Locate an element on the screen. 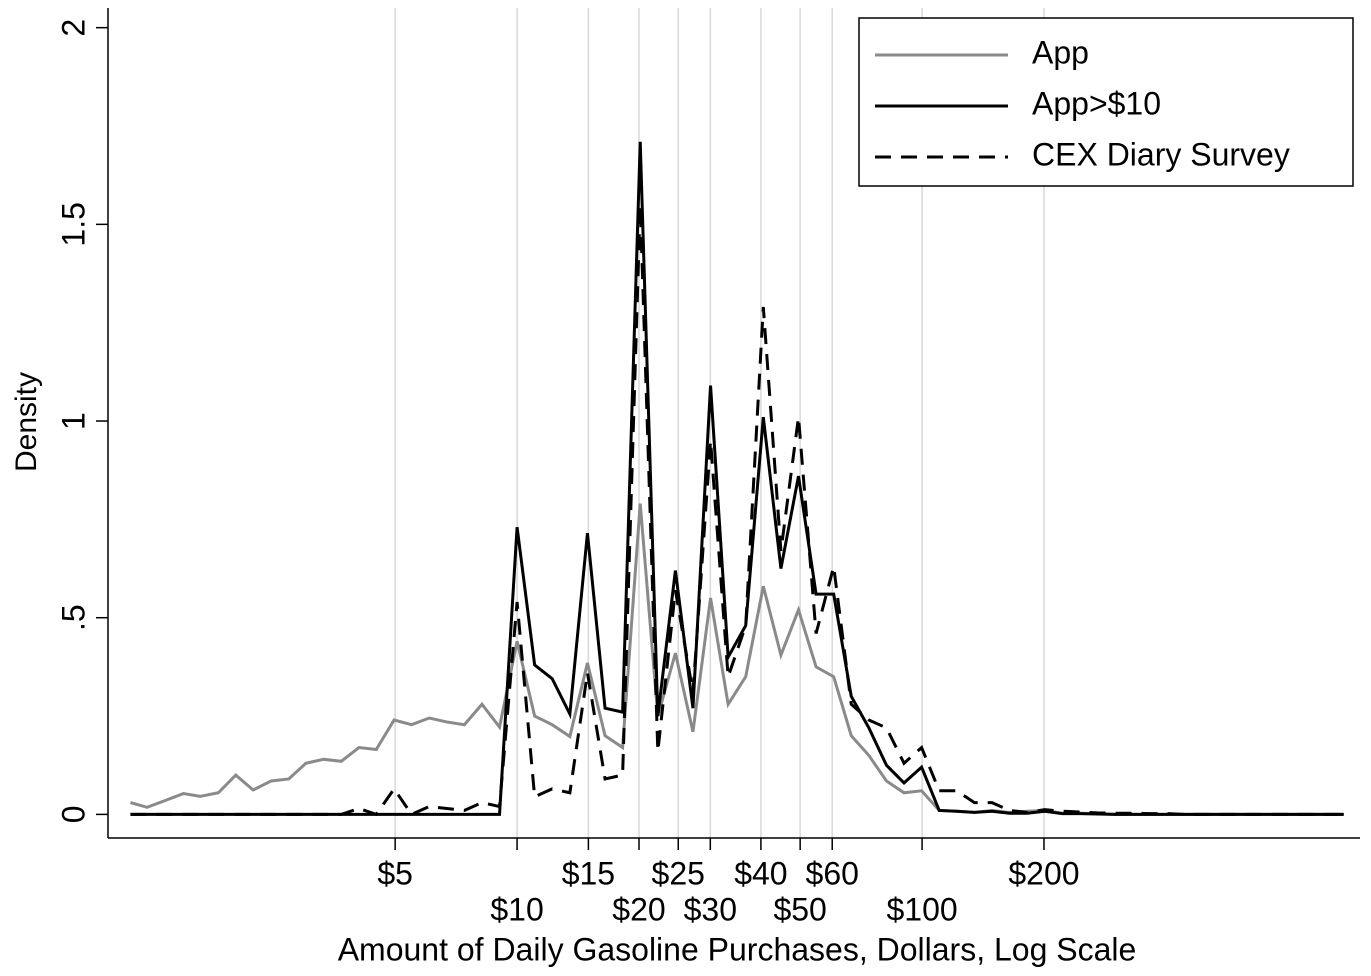 Image resolution: width=1371 pixels, height=976 pixels. x-tick-label: $20 is located at coordinates (638, 909).